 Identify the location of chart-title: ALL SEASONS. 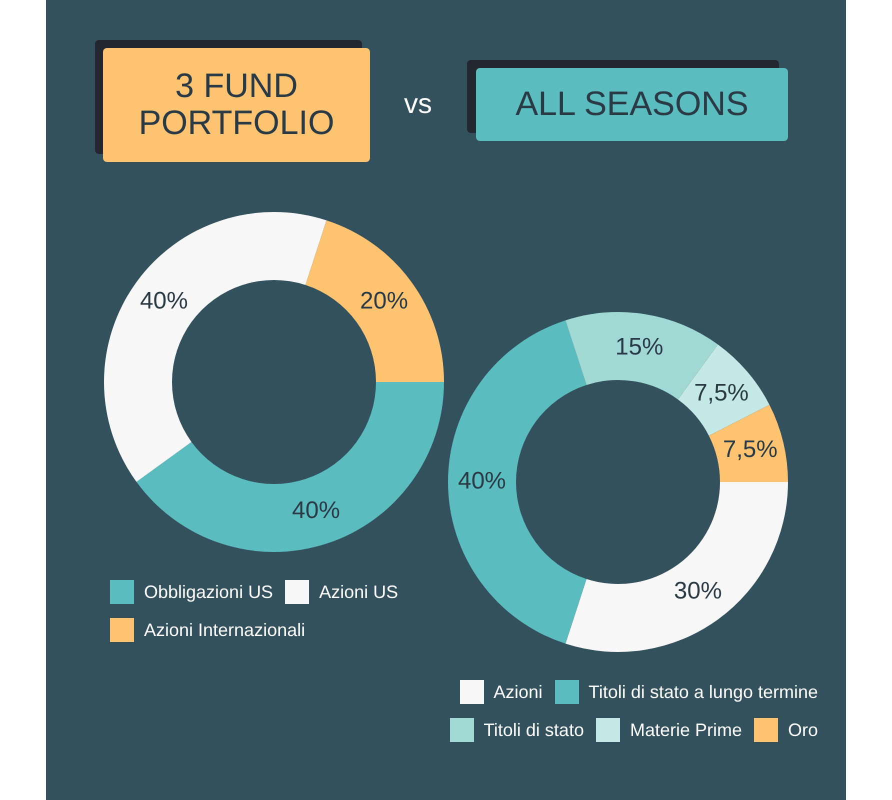
(632, 104).